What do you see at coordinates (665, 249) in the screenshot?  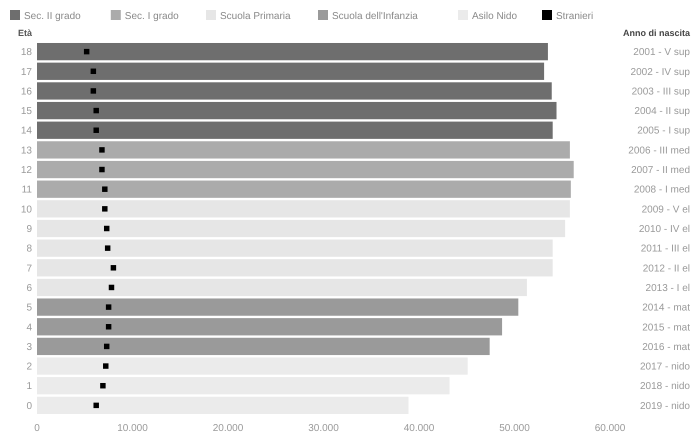 I see `y2-tick-label: 2011 - III el` at bounding box center [665, 249].